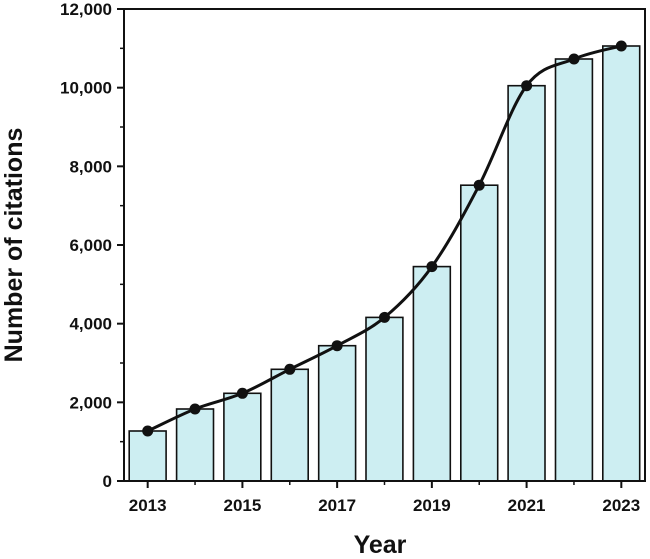 This screenshot has height=559, width=650. What do you see at coordinates (242, 437) in the screenshot?
I see `bar-2015` at bounding box center [242, 437].